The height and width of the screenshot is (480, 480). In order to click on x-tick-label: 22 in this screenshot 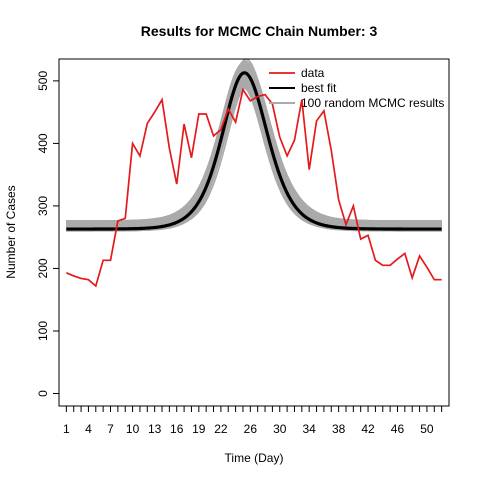, I will do `click(221, 429)`.